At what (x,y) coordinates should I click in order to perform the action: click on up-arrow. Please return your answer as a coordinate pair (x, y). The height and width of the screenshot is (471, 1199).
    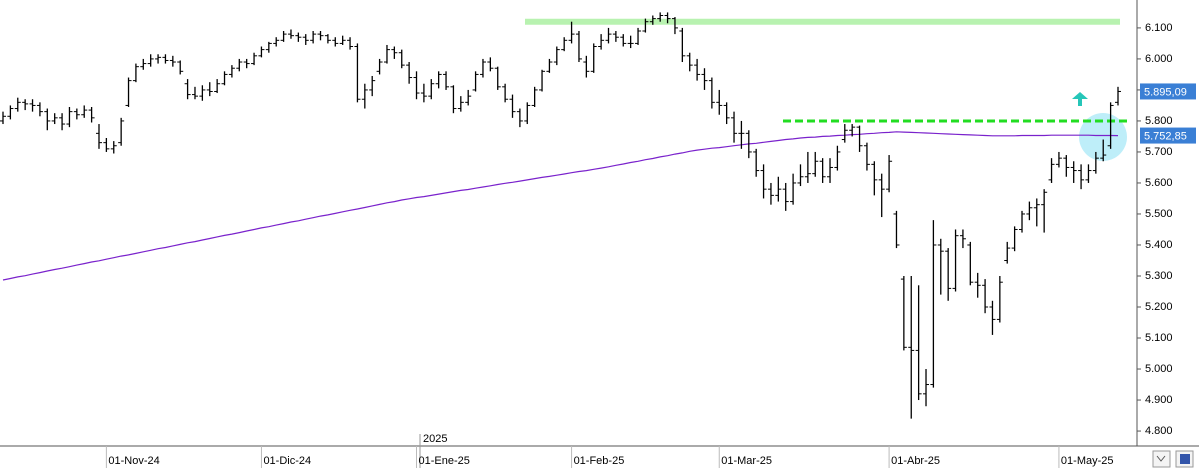
    Looking at the image, I should click on (1080, 99).